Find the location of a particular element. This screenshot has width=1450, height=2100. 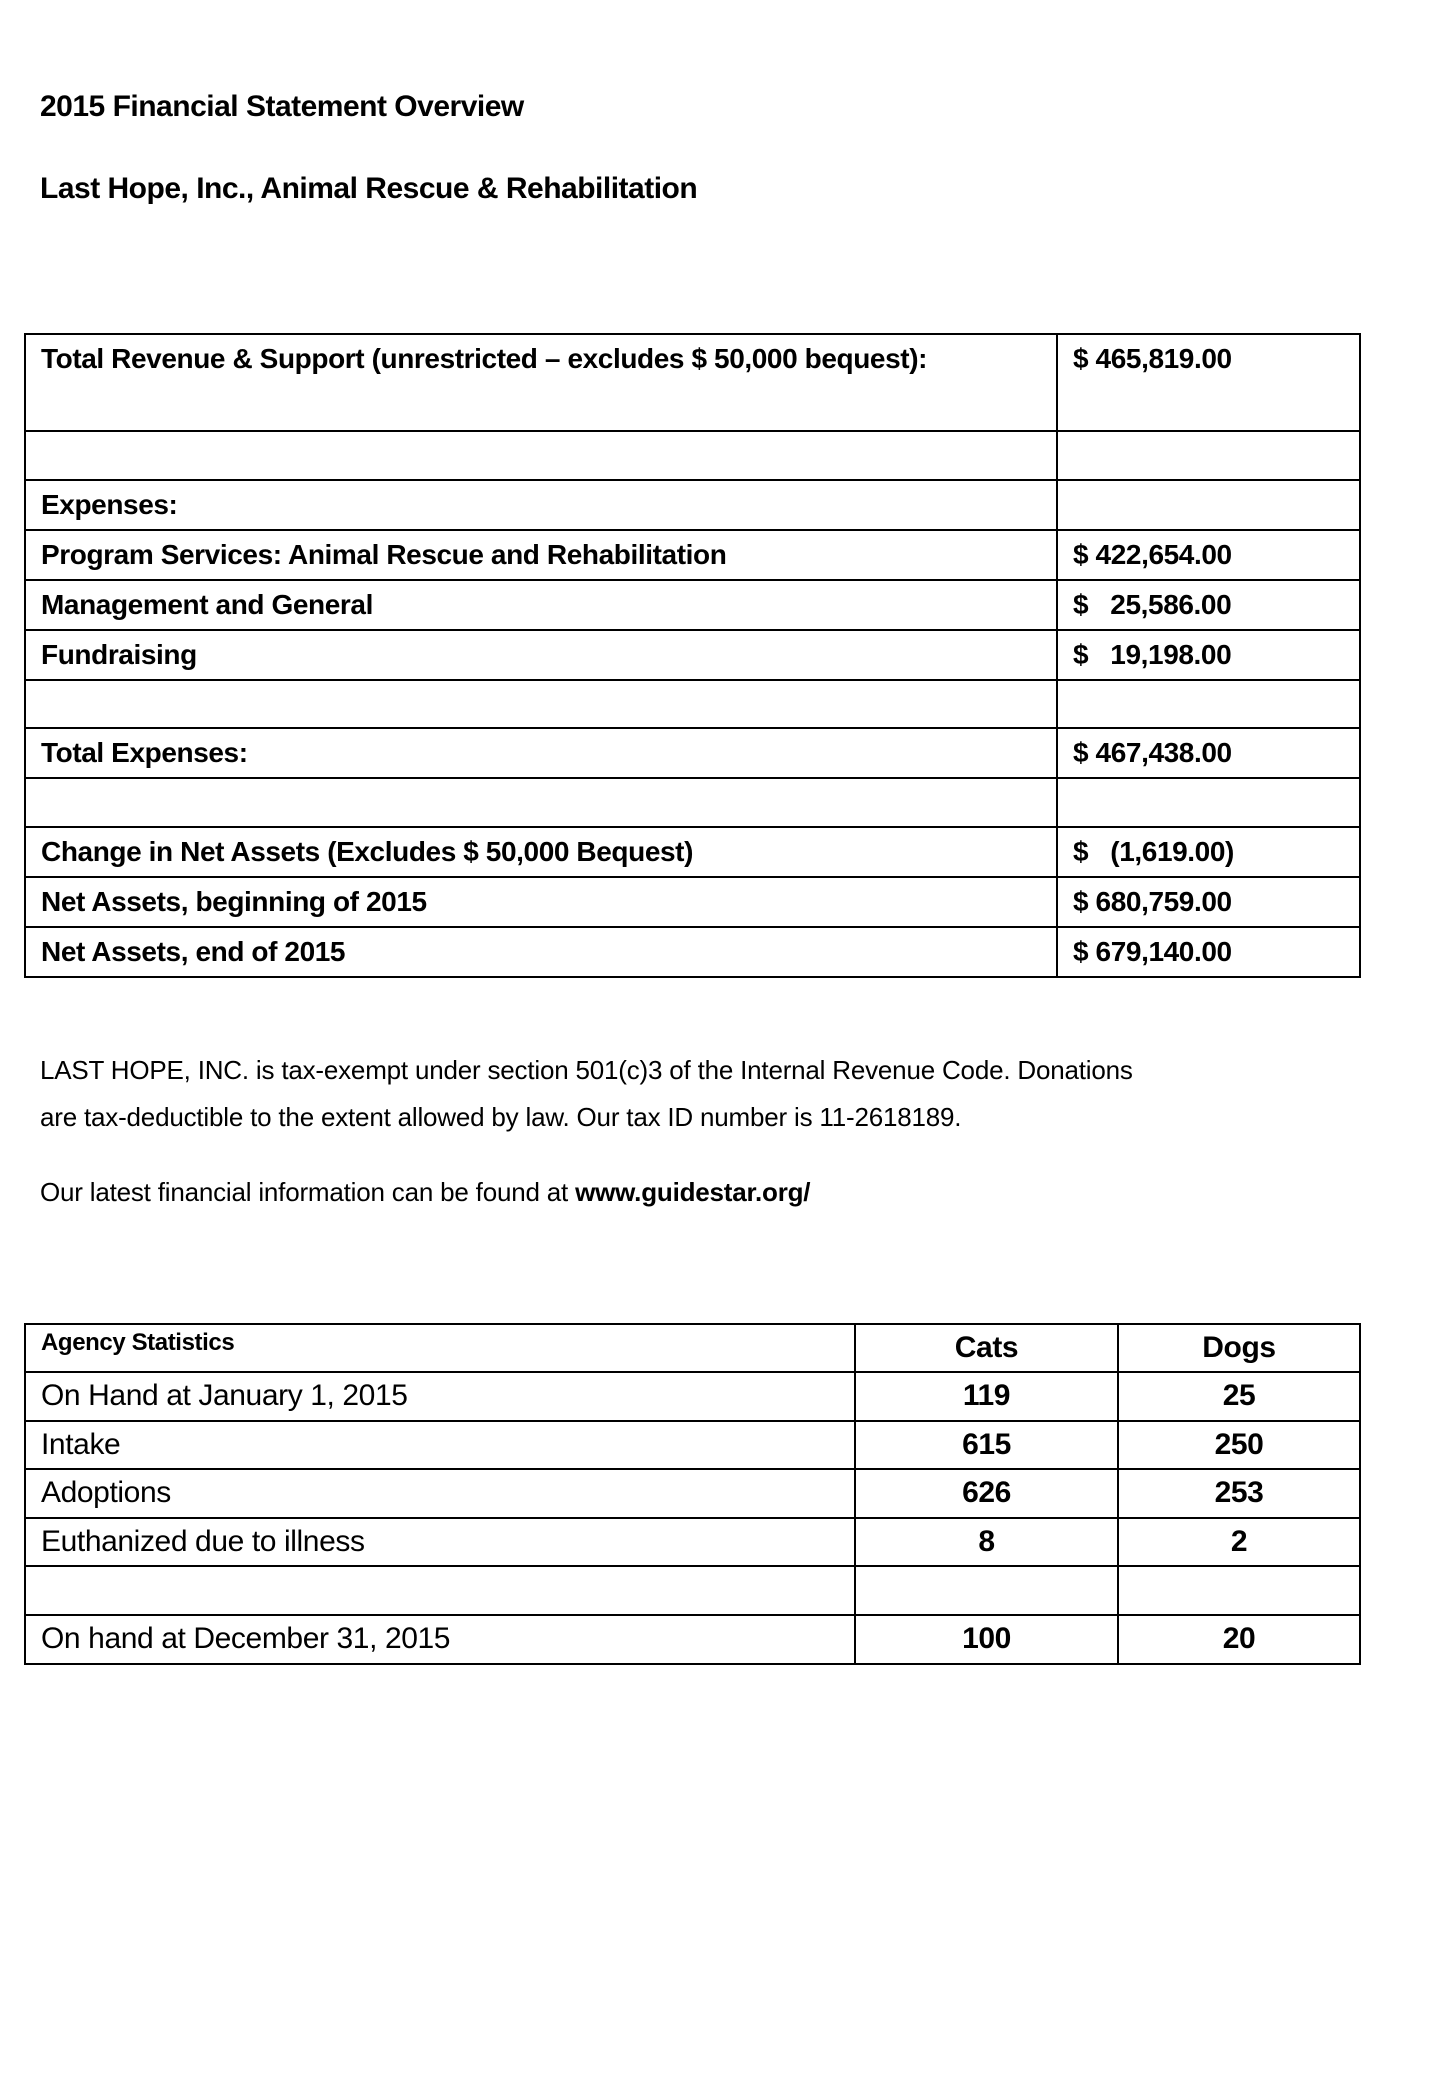

financial-value: $ 25,586.00 is located at coordinates (1208, 604).